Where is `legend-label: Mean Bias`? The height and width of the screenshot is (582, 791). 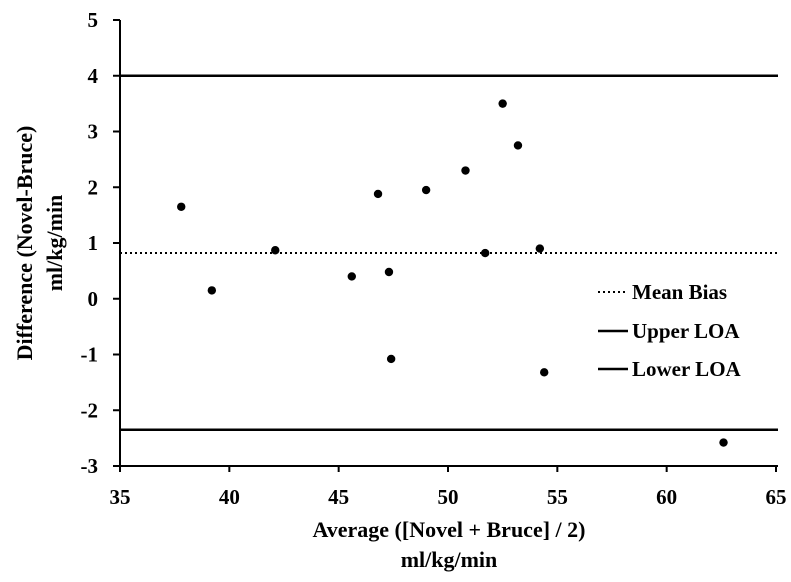
legend-label: Mean Bias is located at coordinates (679, 292).